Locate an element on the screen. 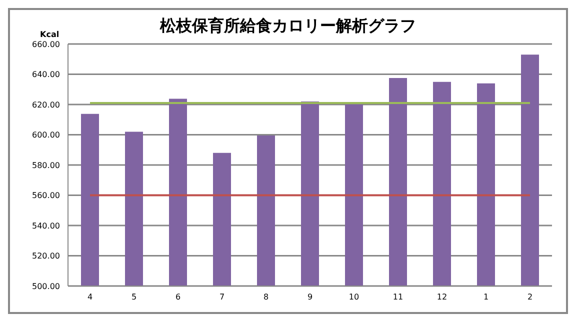 The image size is (578, 324). x-tick-label: 10 is located at coordinates (354, 297).